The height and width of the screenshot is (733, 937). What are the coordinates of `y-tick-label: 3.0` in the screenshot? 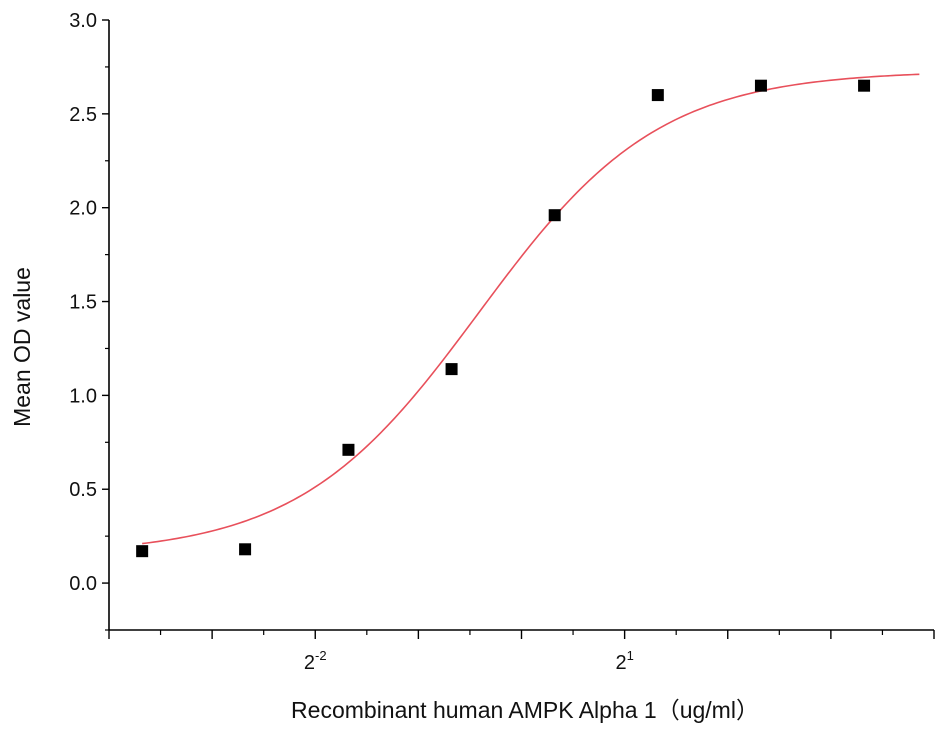 It's located at (83, 21).